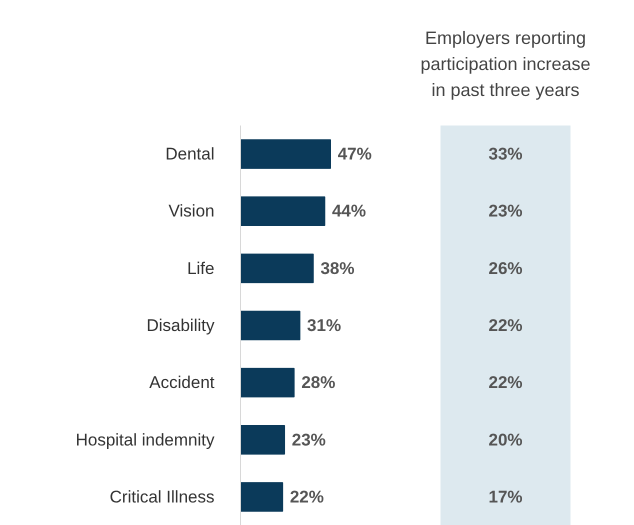 This screenshot has width=634, height=525. What do you see at coordinates (505, 268) in the screenshot?
I see `text: 26%` at bounding box center [505, 268].